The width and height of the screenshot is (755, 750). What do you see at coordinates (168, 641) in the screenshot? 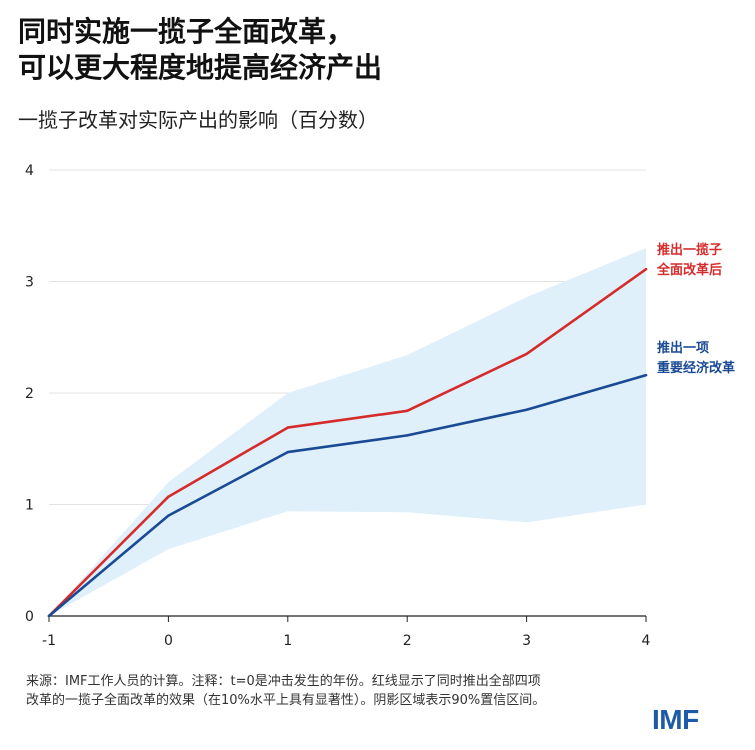
I see `x-tick-label-1: 0` at bounding box center [168, 641].